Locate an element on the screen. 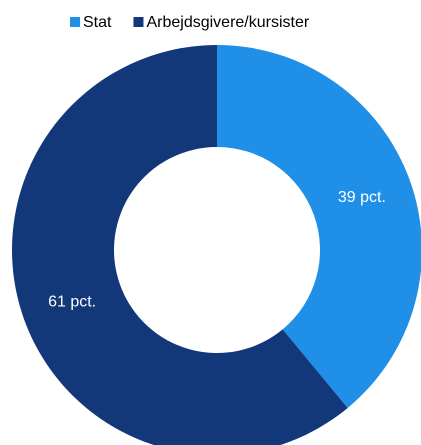  data-label: 61 pct. is located at coordinates (72, 301).